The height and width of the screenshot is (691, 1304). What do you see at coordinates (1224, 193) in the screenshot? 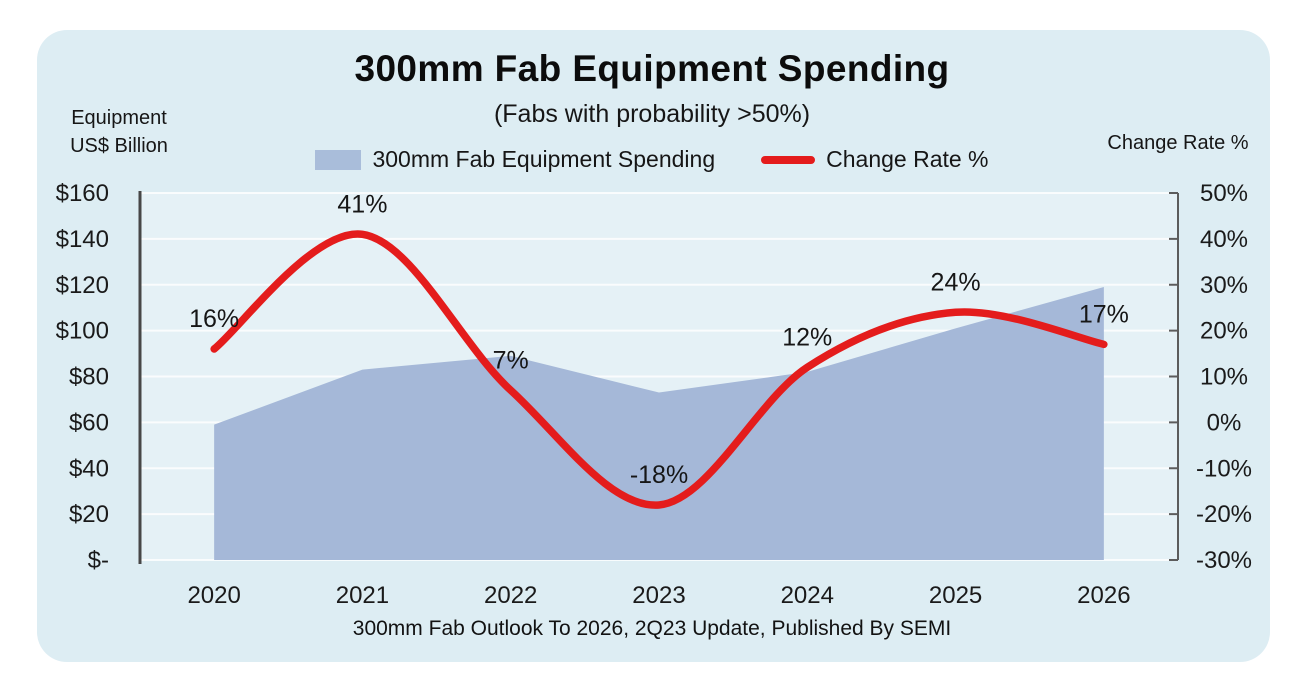
I see `right-axis-tick-label: 50%` at bounding box center [1224, 193].